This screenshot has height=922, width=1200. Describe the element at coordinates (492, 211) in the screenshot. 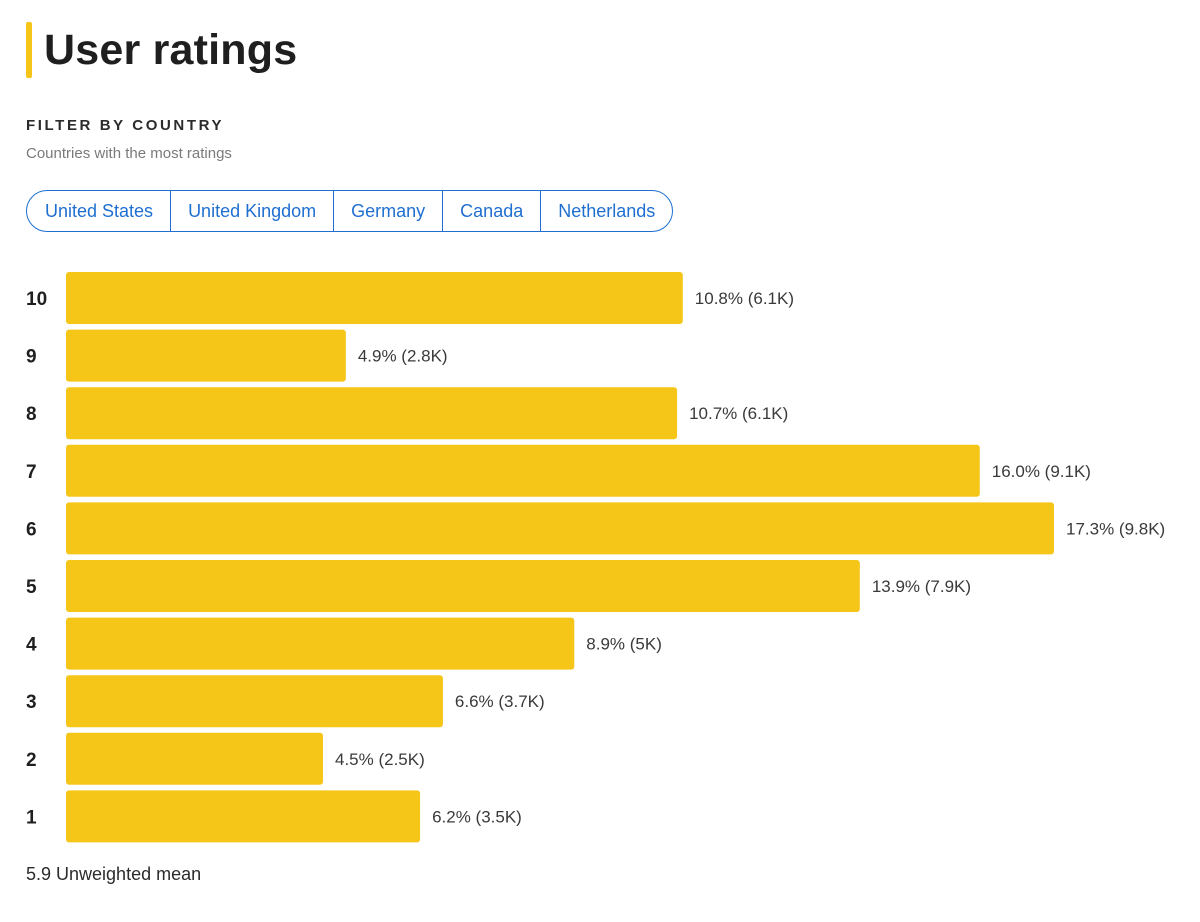

I see `country-chip-canada: Canada` at that location.